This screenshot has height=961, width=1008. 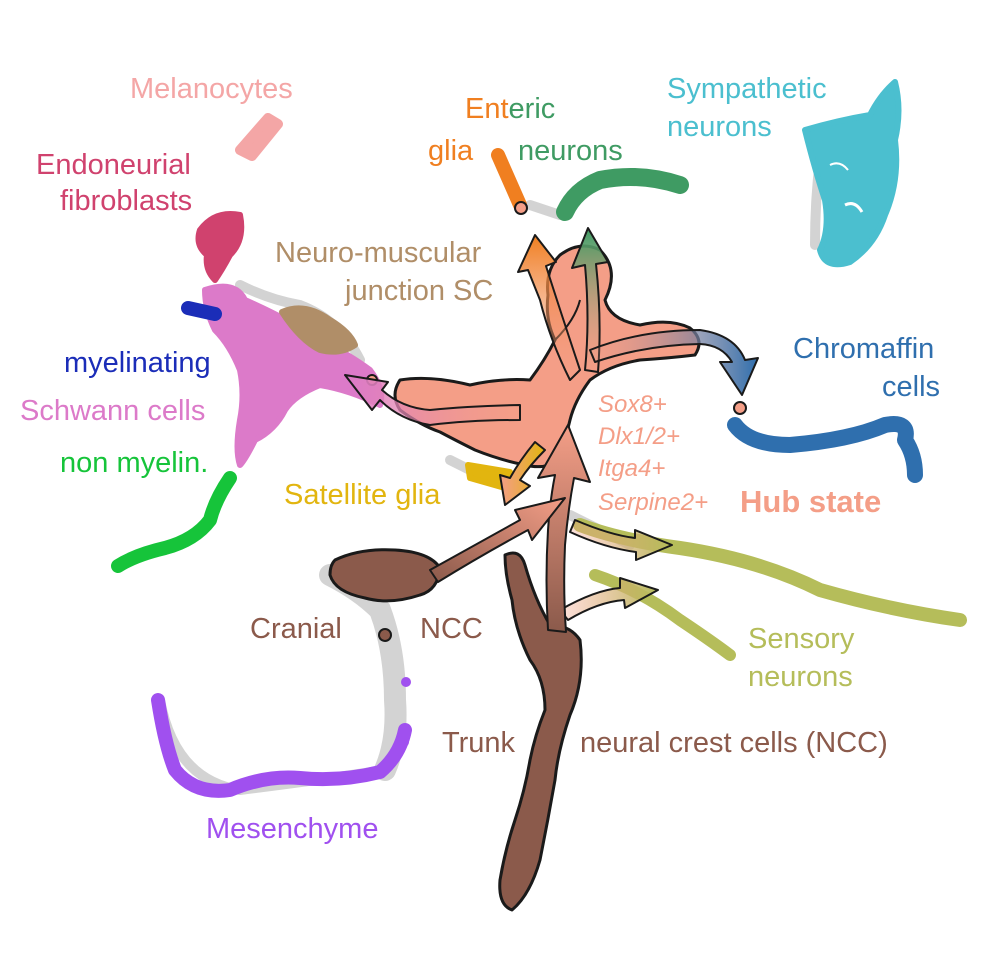 I want to click on cluster-mesenchyme, so click(x=281, y=737).